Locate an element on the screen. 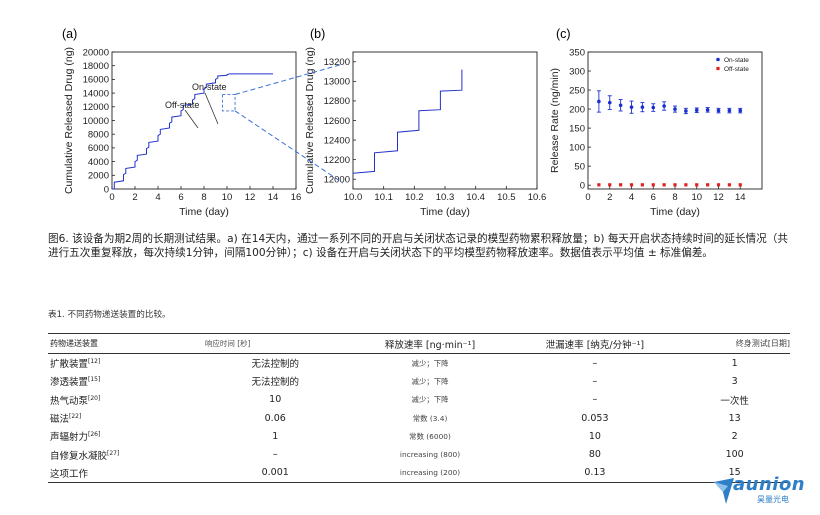 The height and width of the screenshot is (515, 820). cell-device-text: 声辐射力 is located at coordinates (69, 438).